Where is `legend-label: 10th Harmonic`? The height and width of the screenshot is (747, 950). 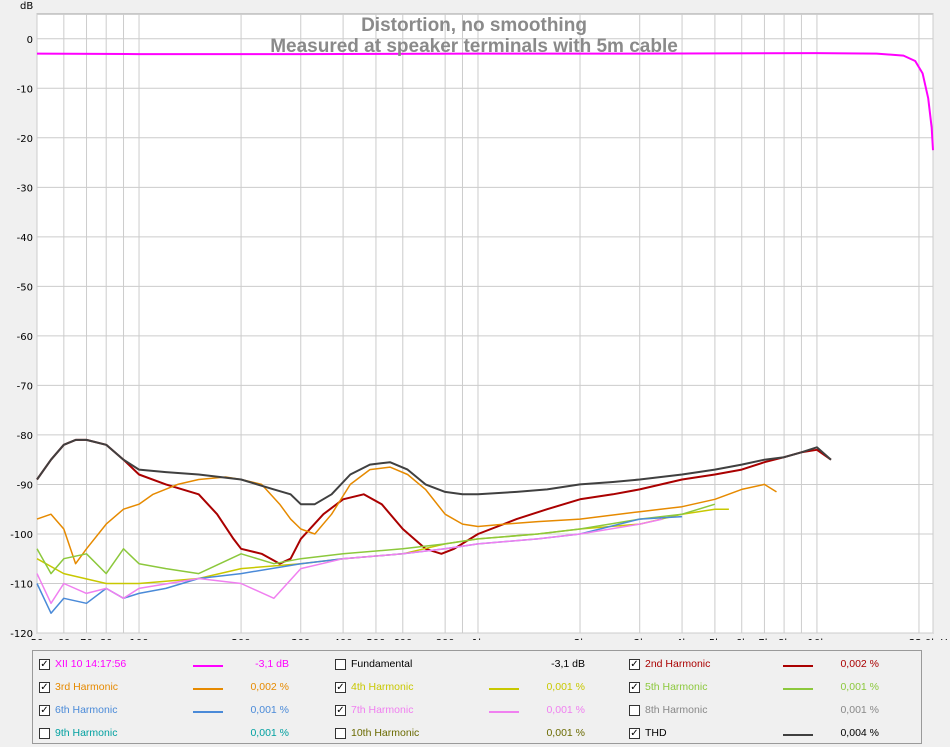
legend-label: 10th Harmonic is located at coordinates (385, 733).